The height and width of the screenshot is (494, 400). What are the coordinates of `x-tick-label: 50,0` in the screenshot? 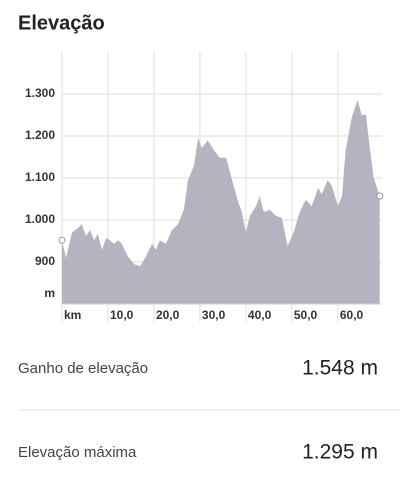 It's located at (306, 315).